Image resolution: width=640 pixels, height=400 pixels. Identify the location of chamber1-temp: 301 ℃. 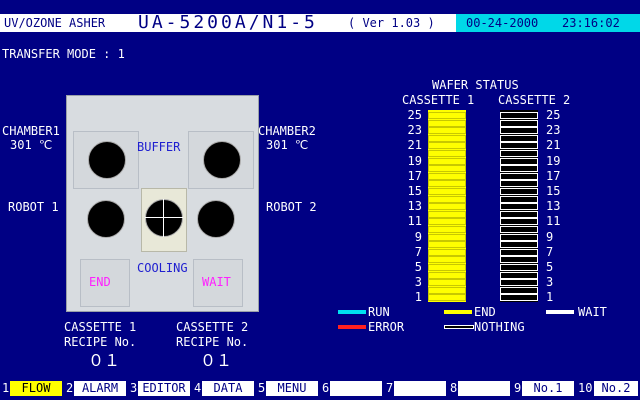
(31, 145).